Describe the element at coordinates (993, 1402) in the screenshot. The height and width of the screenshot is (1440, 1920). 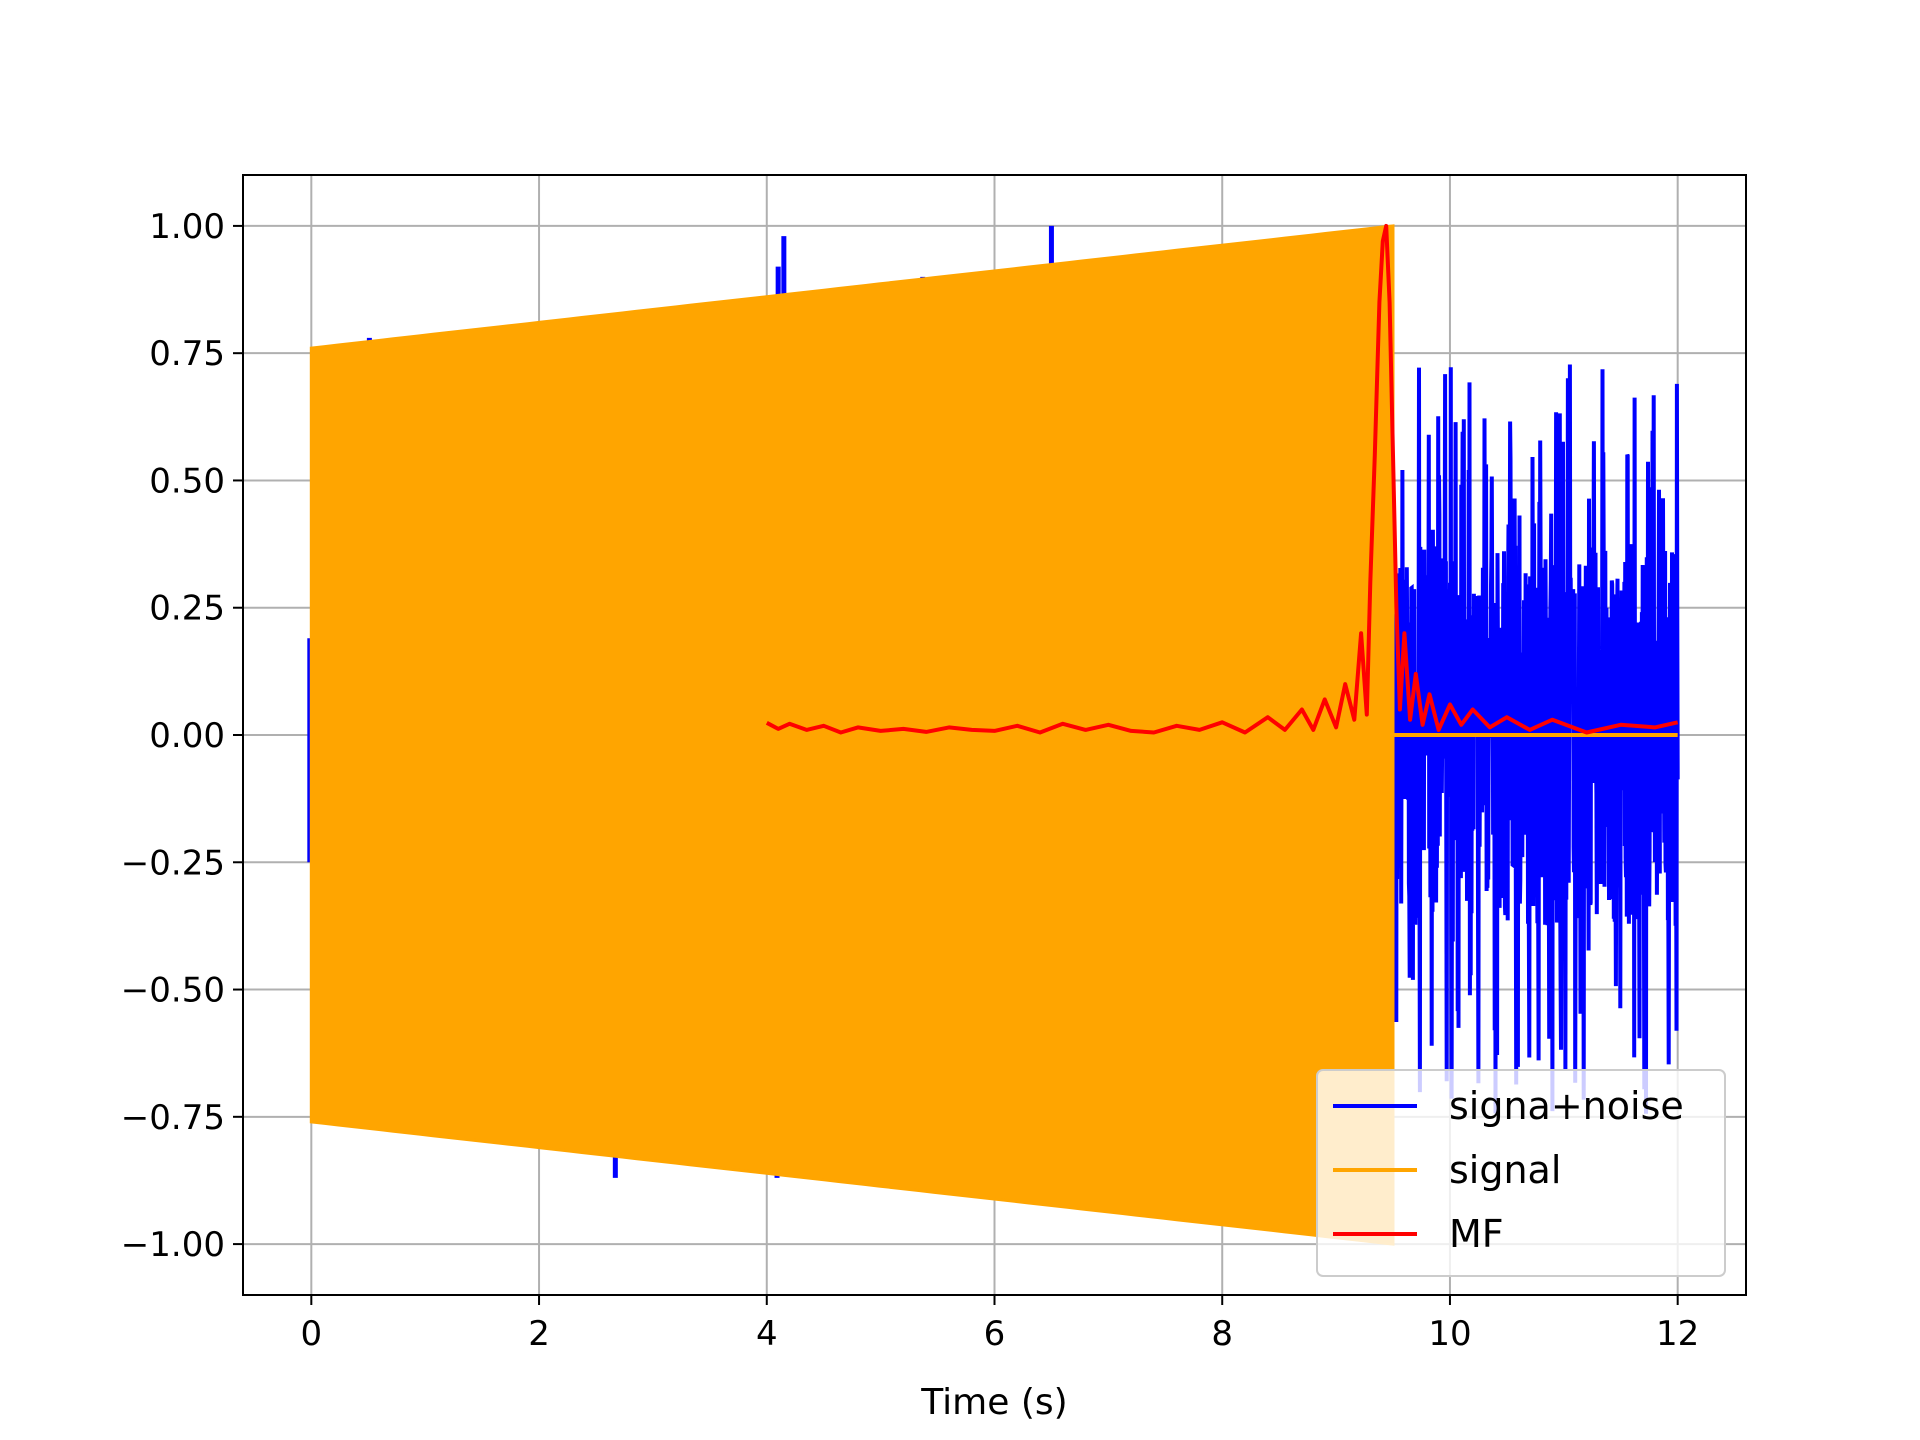
I see `x-axis-label: Time (s)` at that location.